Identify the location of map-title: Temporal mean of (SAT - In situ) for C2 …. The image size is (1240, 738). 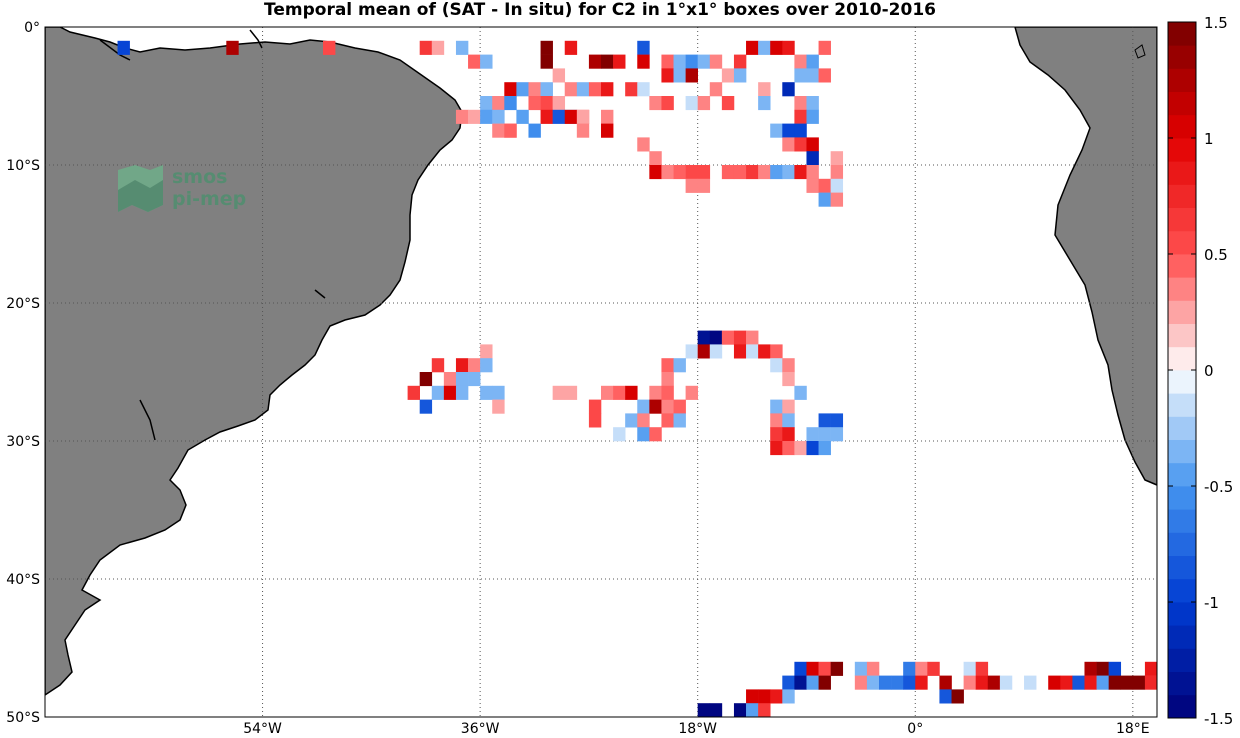
(600, 10).